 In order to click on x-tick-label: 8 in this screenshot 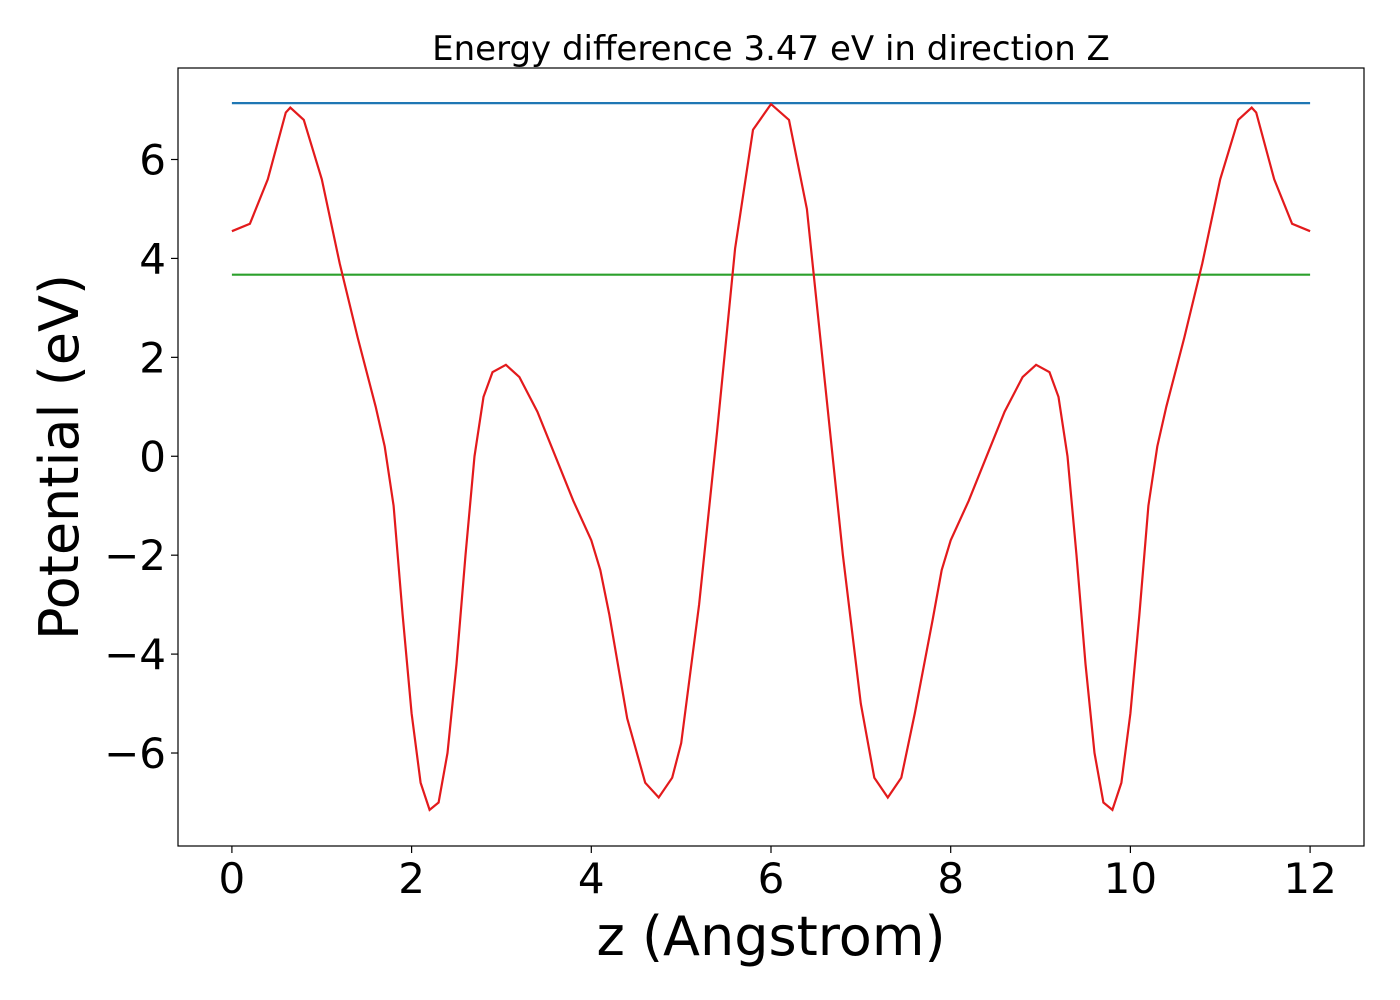, I will do `click(950, 878)`.